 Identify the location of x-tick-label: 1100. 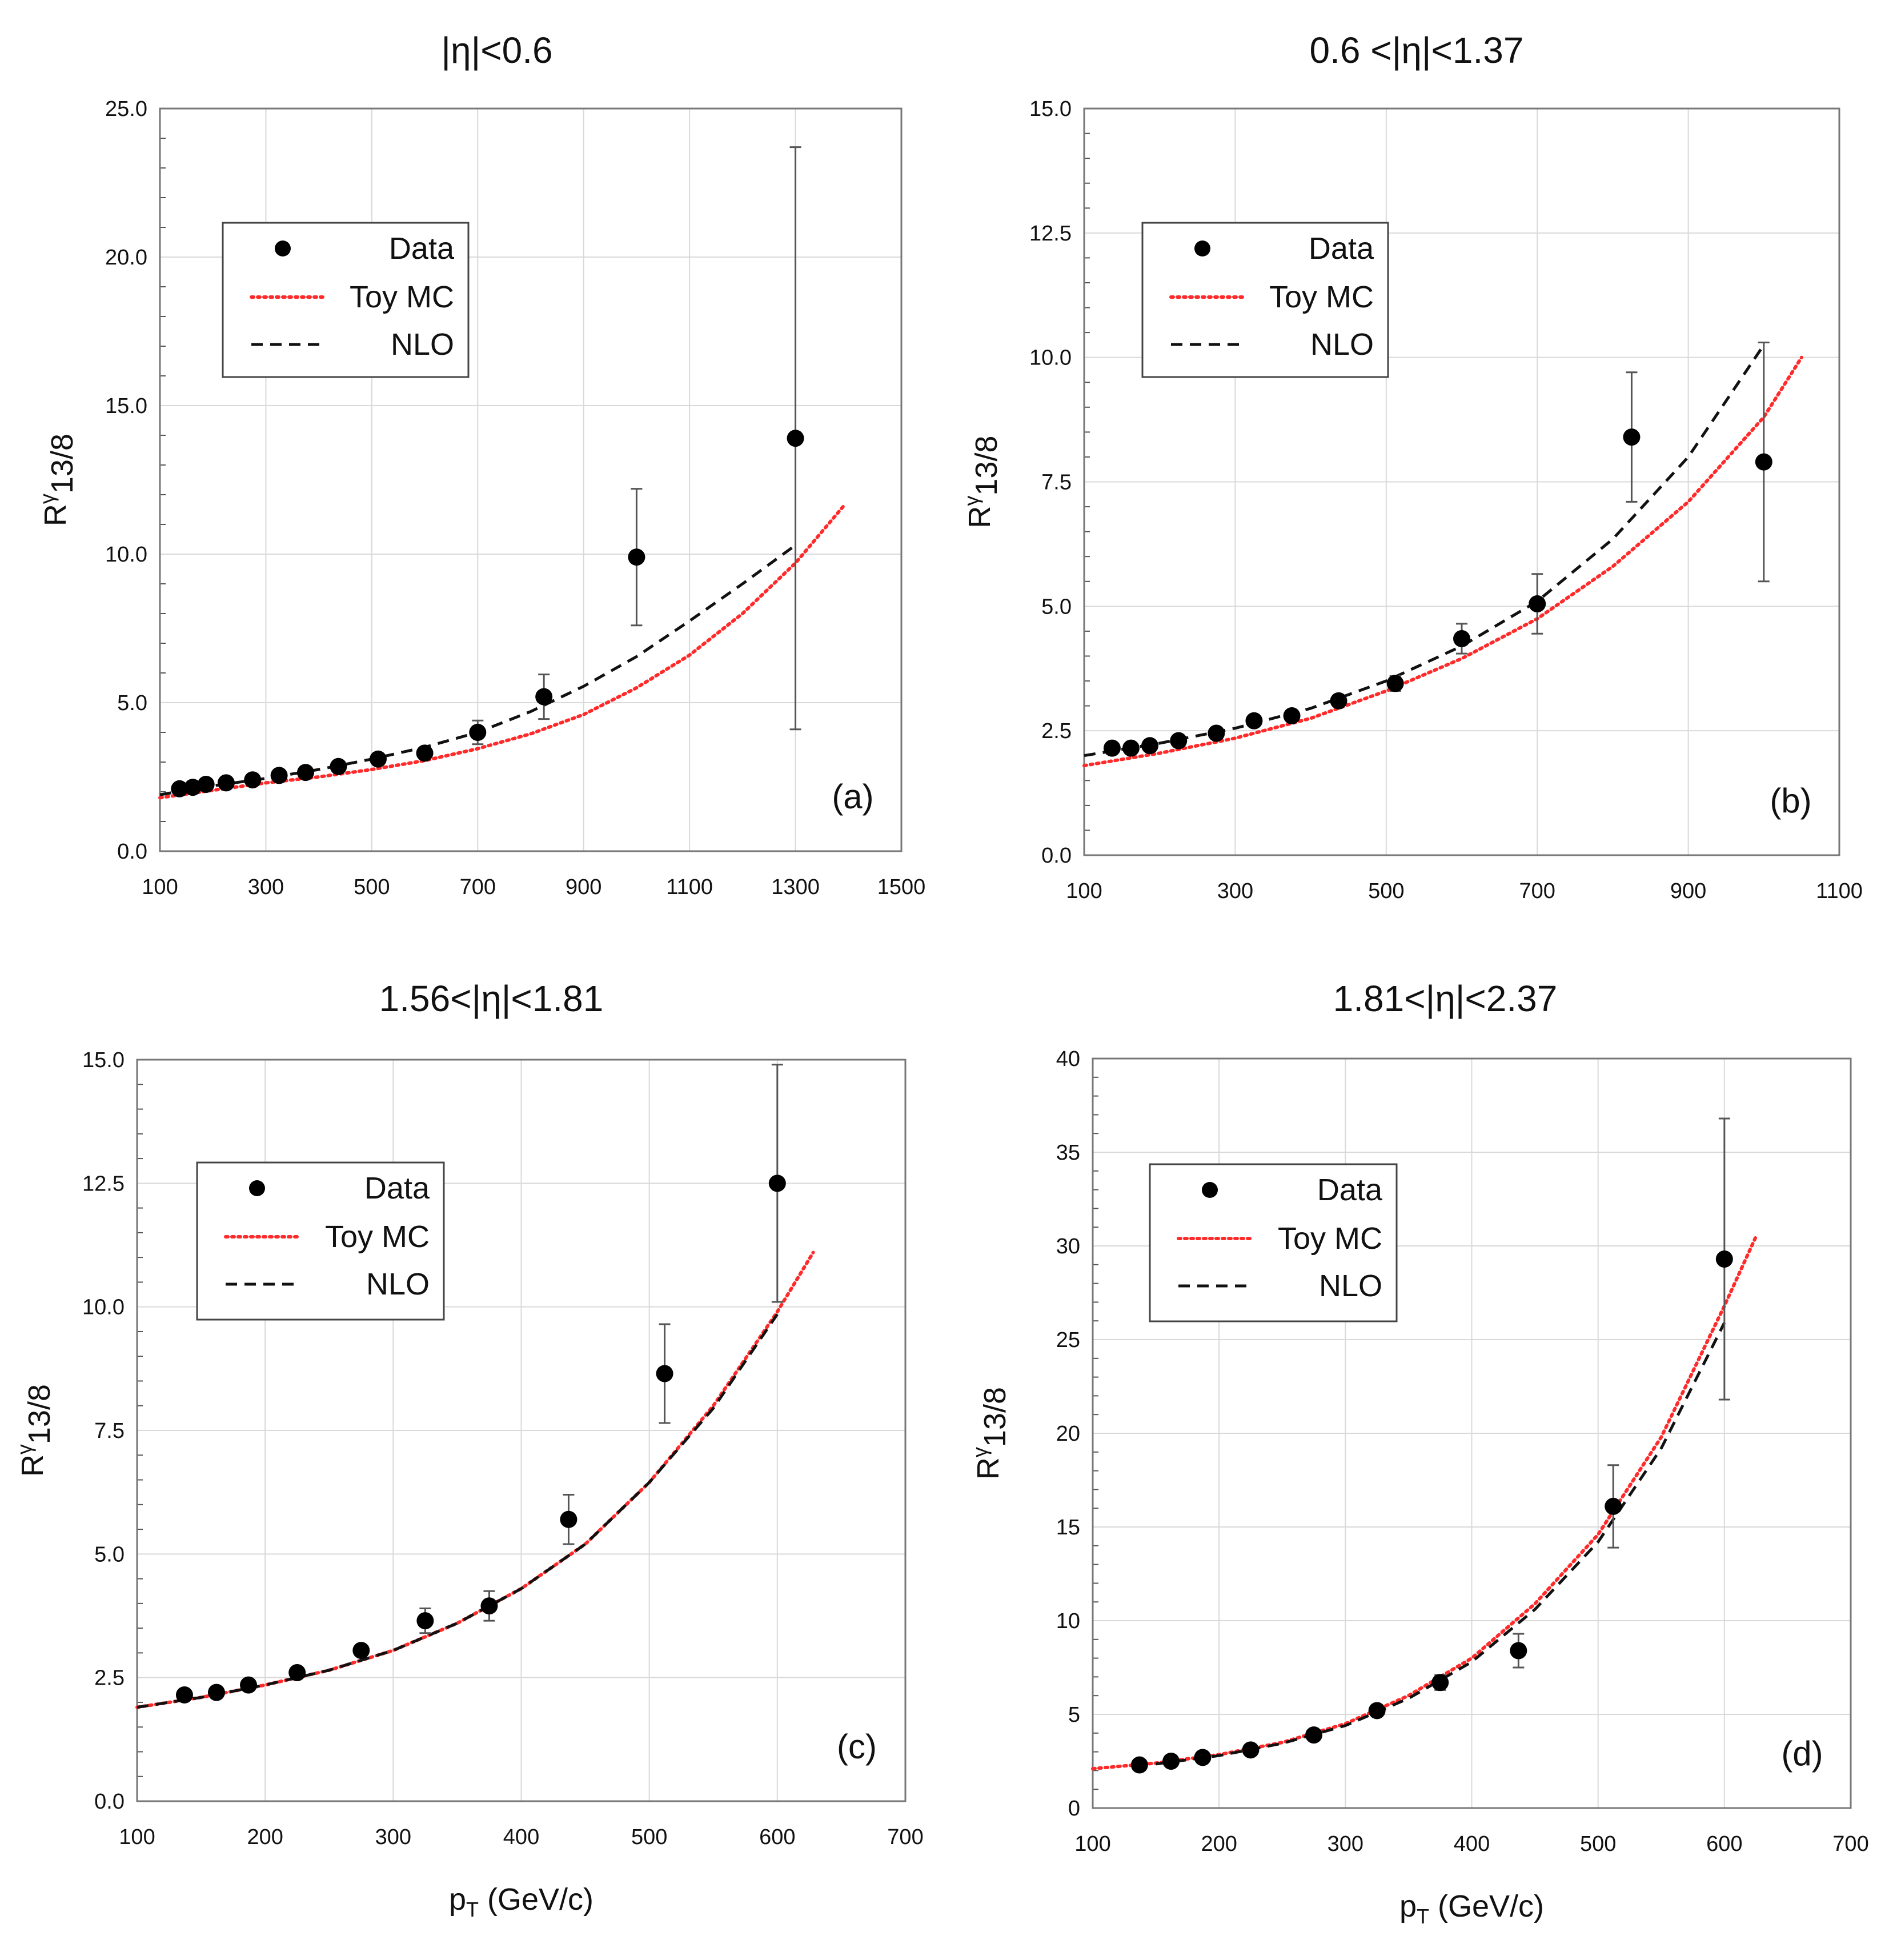
(1839, 891).